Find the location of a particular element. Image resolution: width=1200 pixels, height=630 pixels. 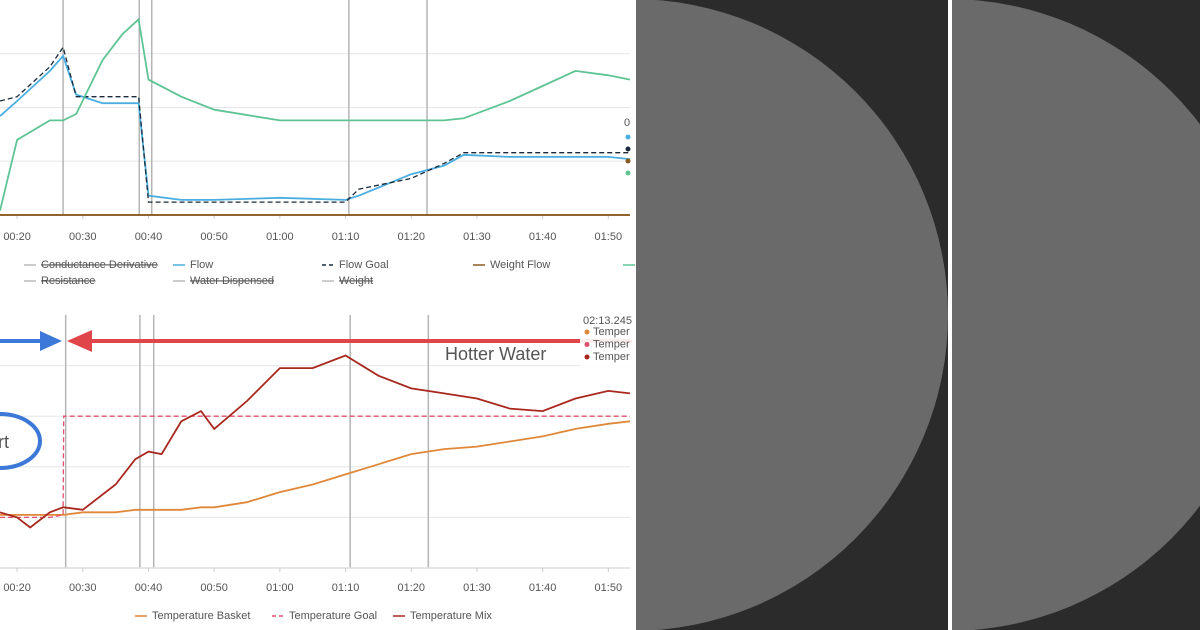

legend-label: Water Dispensed is located at coordinates (232, 281).